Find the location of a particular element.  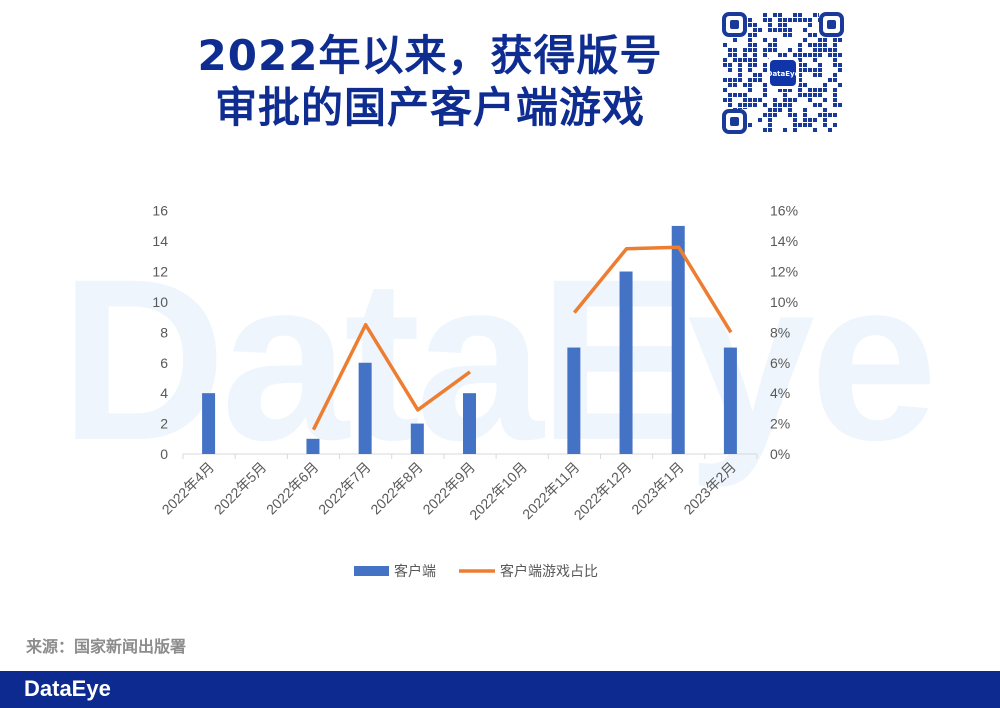

y2-tick-label: 16% is located at coordinates (784, 211).